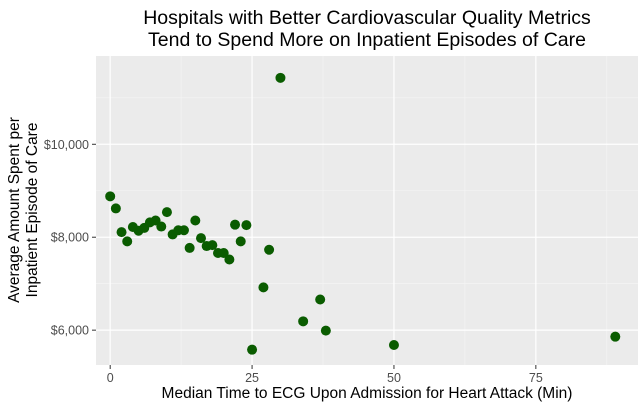  I want to click on y-tick-label: $6,000, so click(70, 331).